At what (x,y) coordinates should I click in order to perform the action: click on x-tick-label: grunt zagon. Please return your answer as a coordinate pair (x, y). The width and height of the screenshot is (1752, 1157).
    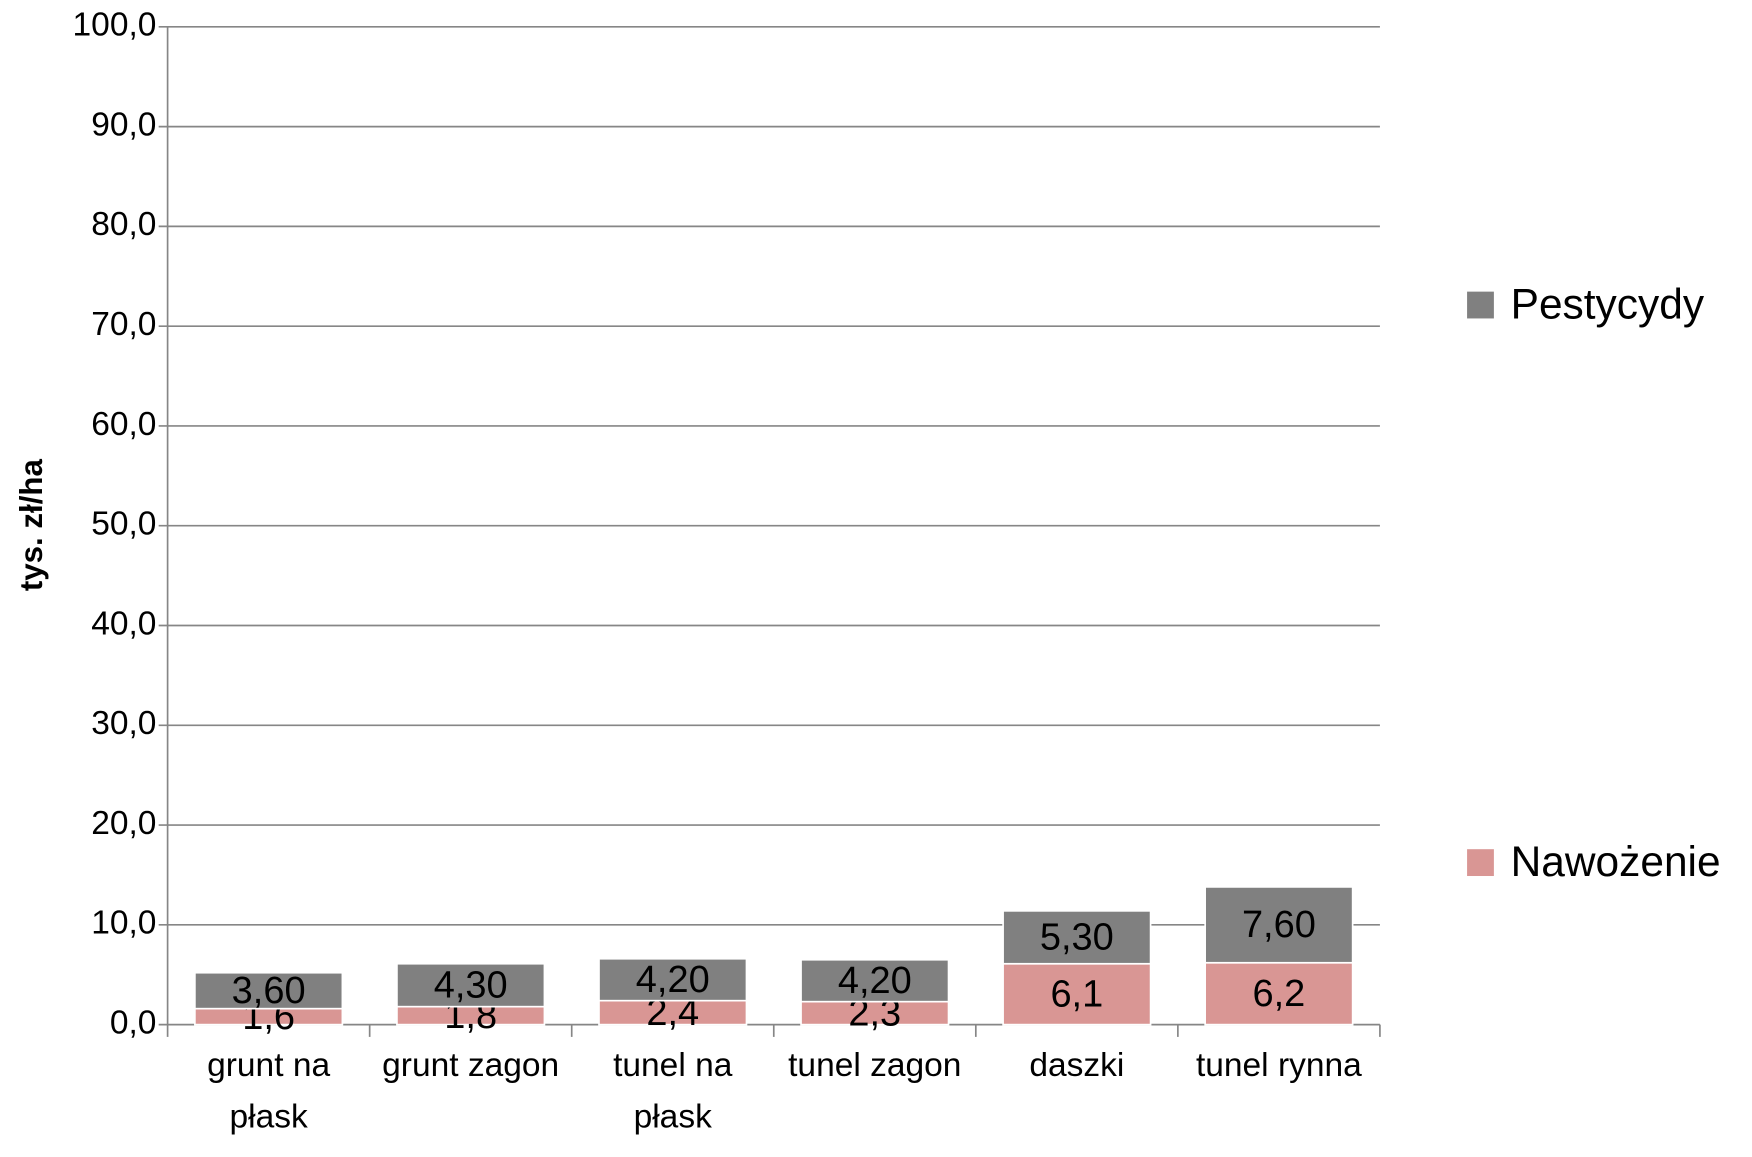
    Looking at the image, I should click on (471, 1065).